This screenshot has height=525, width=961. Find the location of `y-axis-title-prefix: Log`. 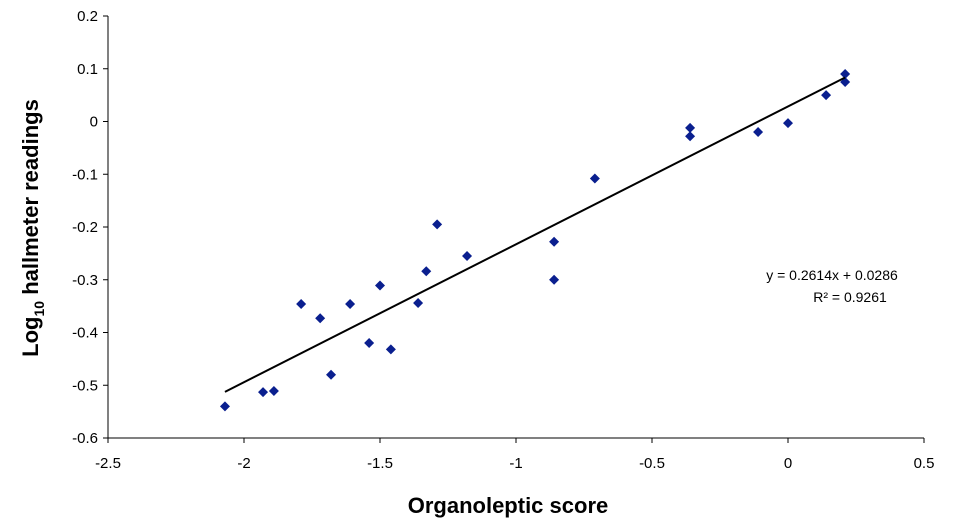

y-axis-title-prefix: Log is located at coordinates (30, 337).